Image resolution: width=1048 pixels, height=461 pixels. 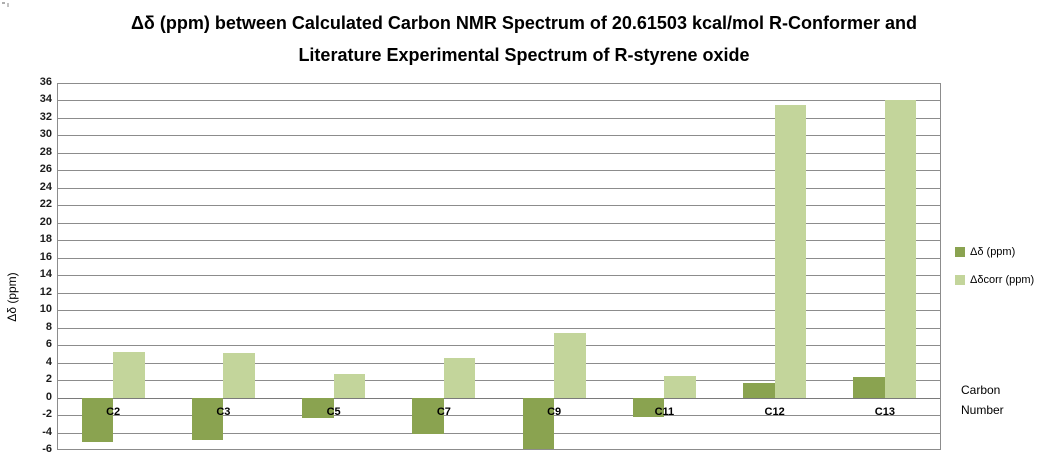 I want to click on category-label-C5: C5, so click(x=333, y=411).